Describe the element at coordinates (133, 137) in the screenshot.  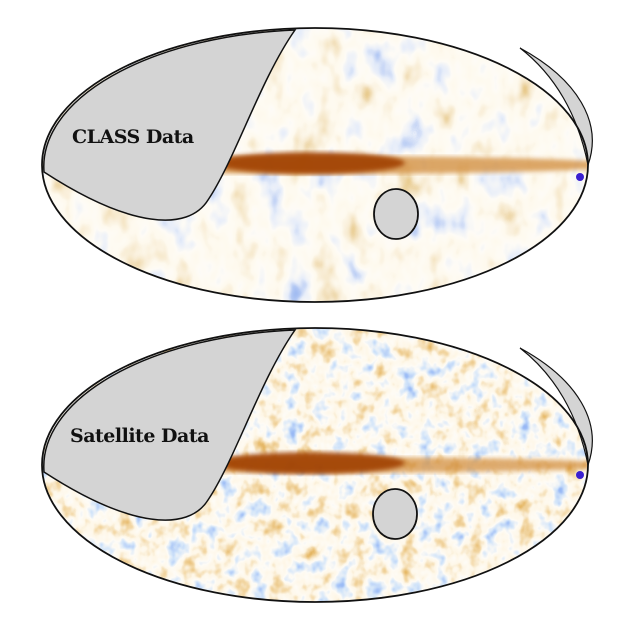
I see `panel-label-class-data: CLASS Data` at that location.